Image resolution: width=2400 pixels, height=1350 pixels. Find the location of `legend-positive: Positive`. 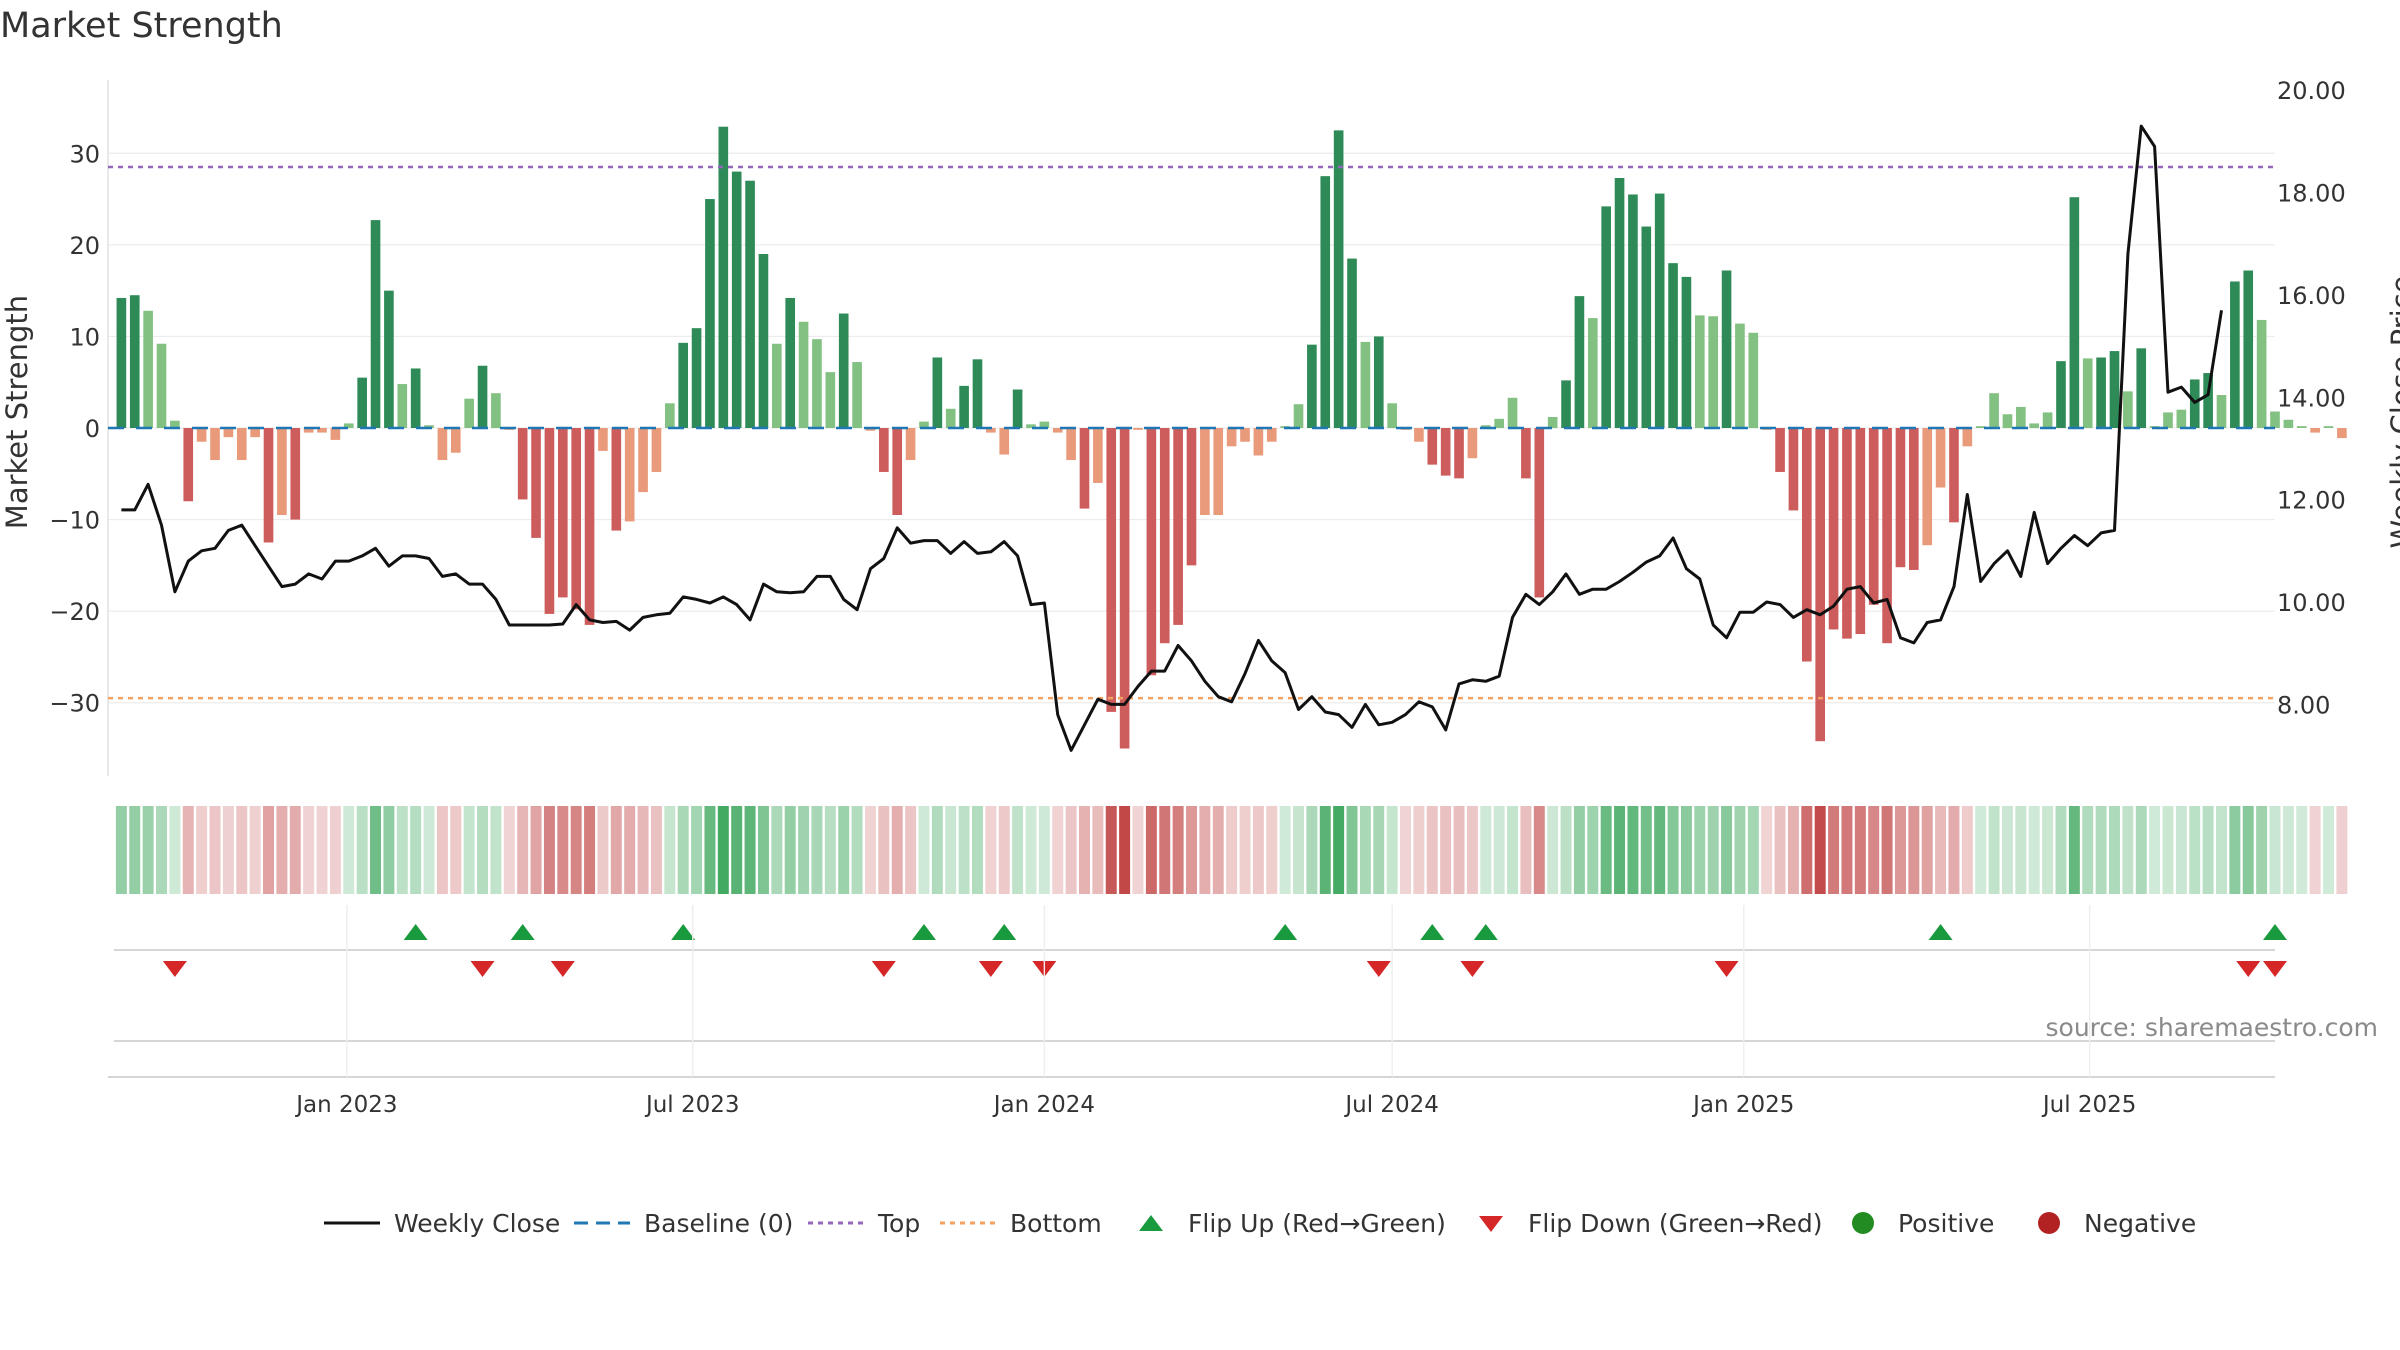

legend-positive: Positive is located at coordinates (1922, 1223).